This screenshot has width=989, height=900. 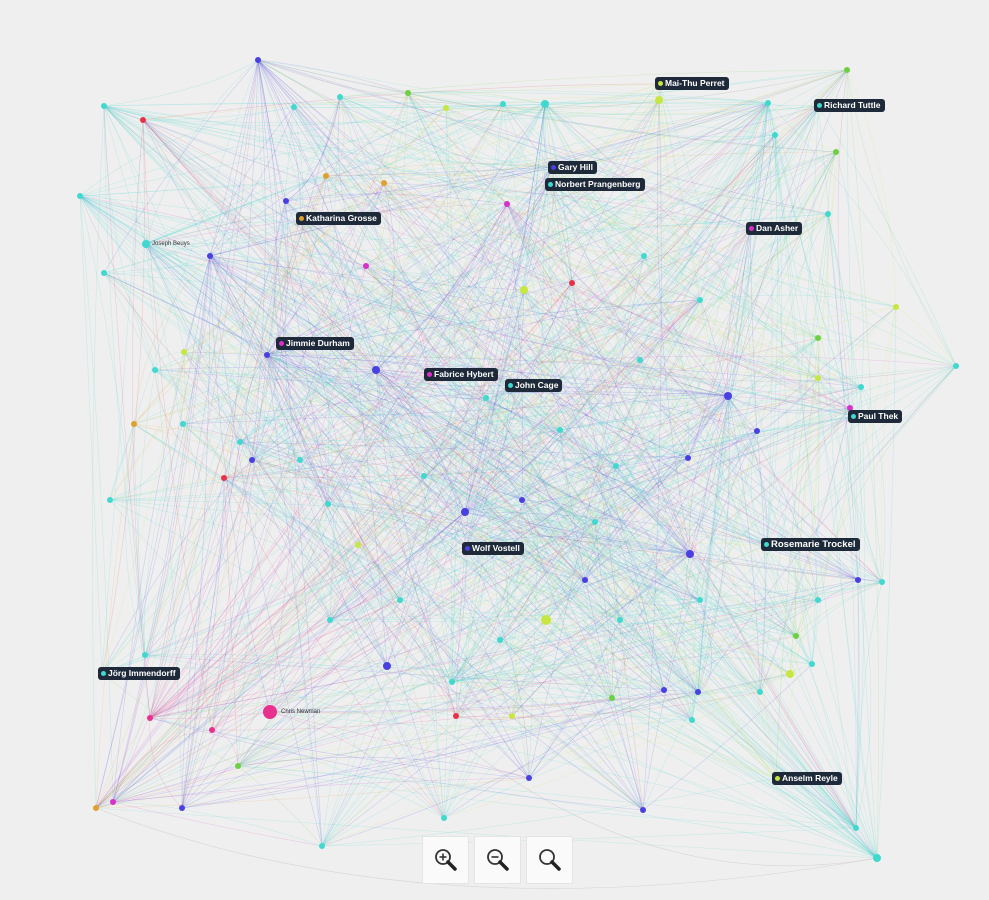 What do you see at coordinates (315, 343) in the screenshot?
I see `node-label: Jimmie Durham` at bounding box center [315, 343].